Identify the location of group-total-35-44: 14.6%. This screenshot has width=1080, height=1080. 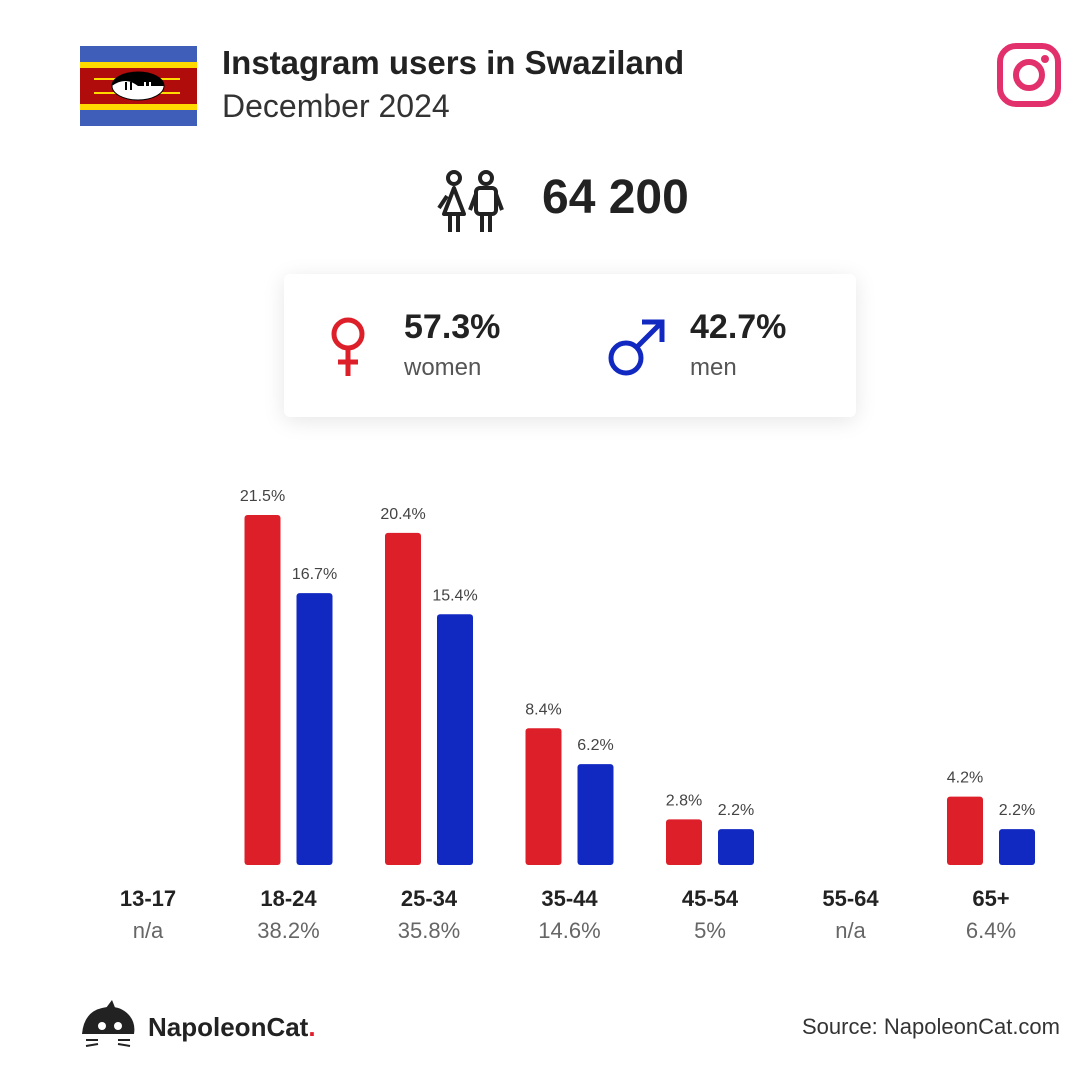
(569, 930).